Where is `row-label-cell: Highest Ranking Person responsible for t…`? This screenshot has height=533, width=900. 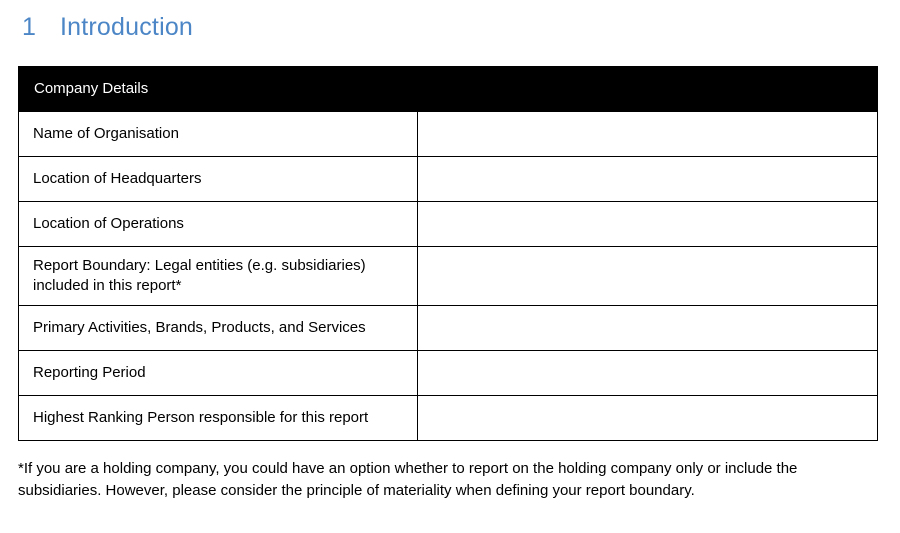 row-label-cell: Highest Ranking Person responsible for t… is located at coordinates (218, 418).